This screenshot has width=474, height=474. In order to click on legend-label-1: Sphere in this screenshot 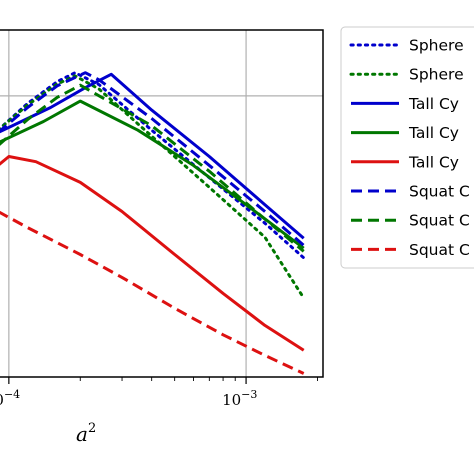, I will do `click(436, 75)`.